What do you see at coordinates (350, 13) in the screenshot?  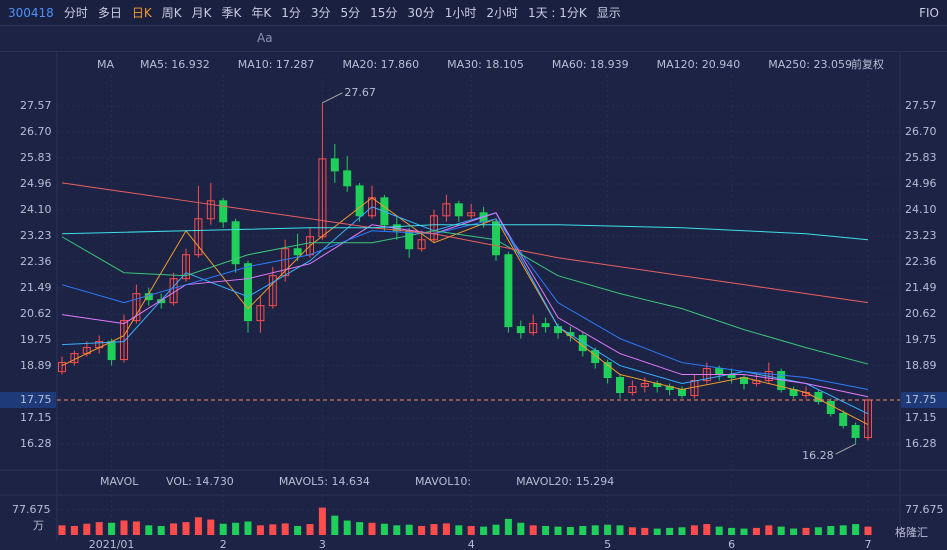 I see `toolbar-item: 5分` at bounding box center [350, 13].